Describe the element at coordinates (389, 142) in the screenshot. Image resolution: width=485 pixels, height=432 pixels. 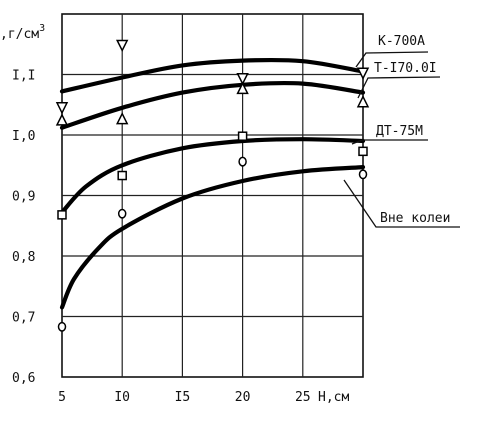
I see `leader-dt75m` at that location.